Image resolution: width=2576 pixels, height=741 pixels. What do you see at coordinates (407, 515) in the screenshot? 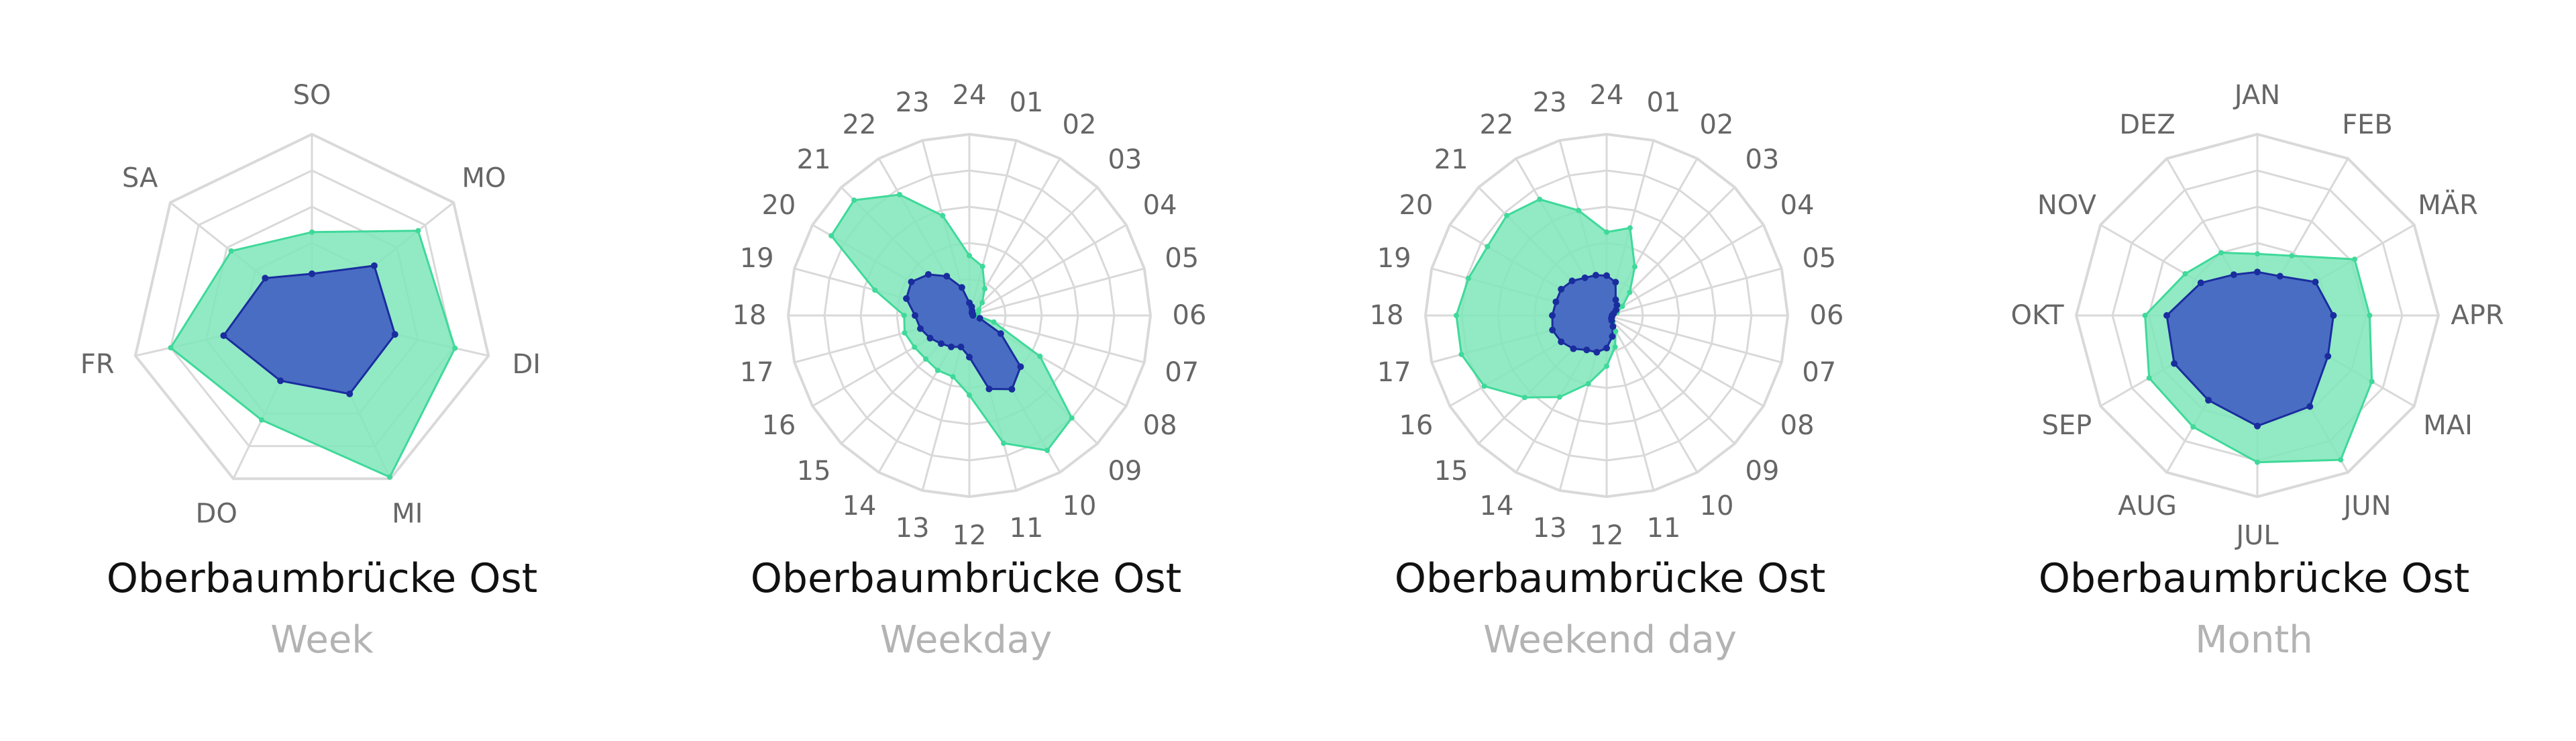
I see `axis-label: MI` at bounding box center [407, 515].